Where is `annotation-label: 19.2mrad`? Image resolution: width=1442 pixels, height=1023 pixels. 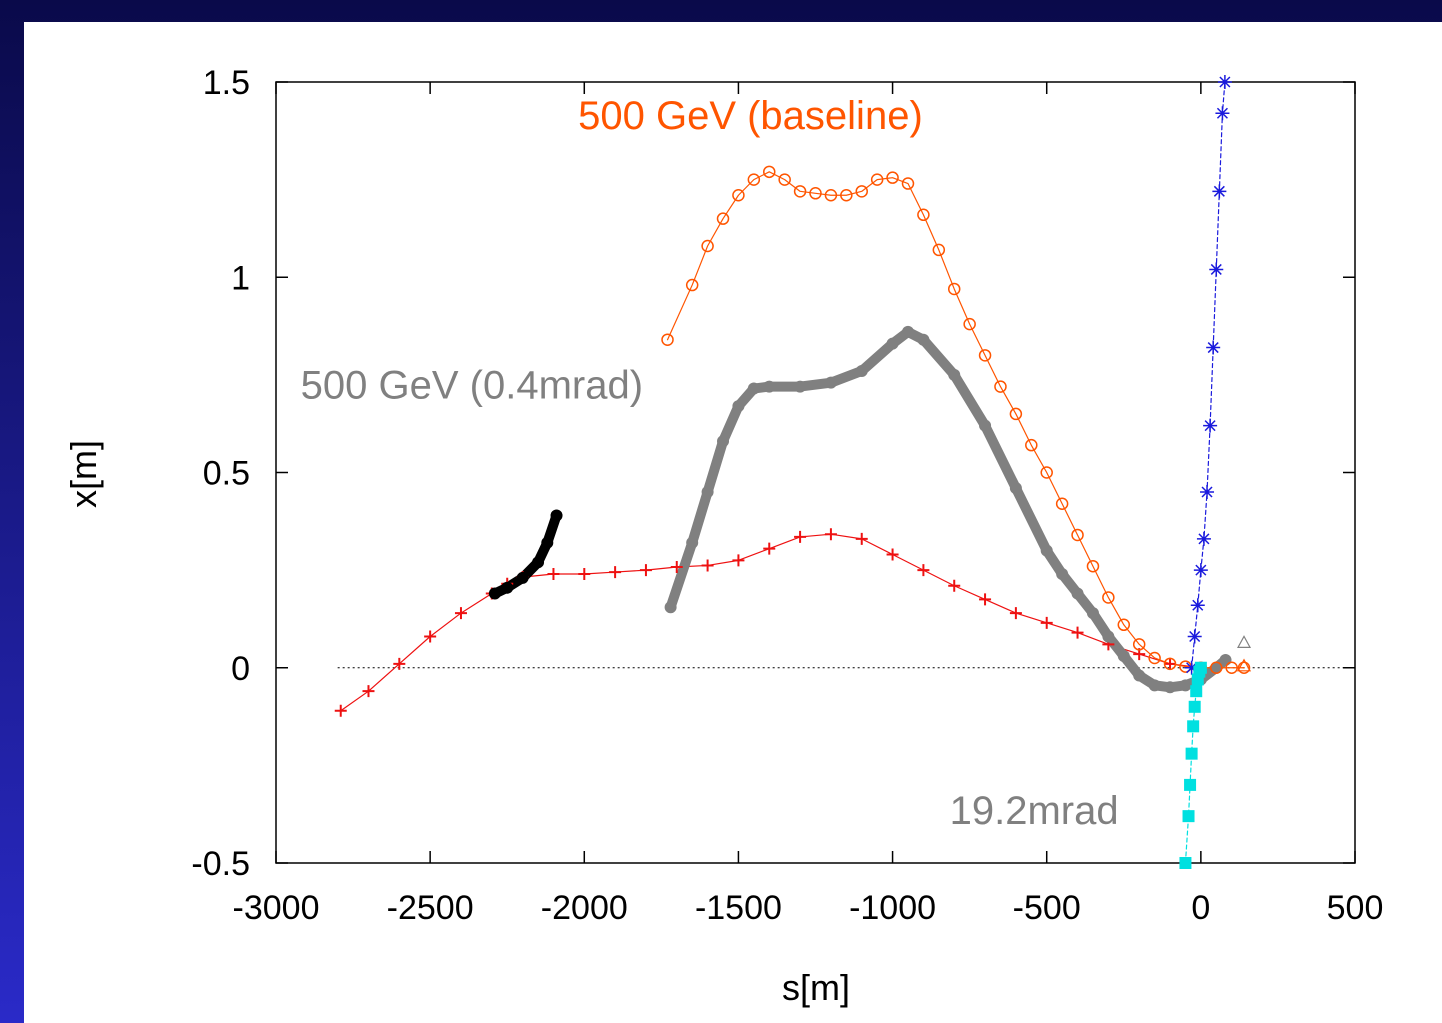 annotation-label: 19.2mrad is located at coordinates (1034, 811).